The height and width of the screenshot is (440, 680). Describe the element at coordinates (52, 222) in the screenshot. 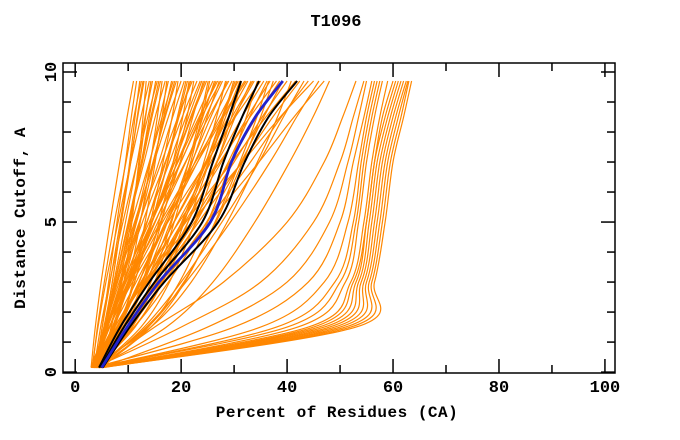

I see `y-tick-label: 5` at that location.